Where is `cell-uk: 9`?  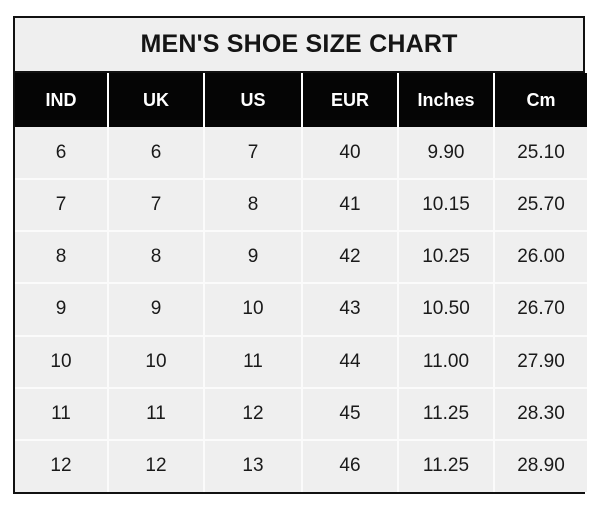
cell-uk: 9 is located at coordinates (156, 310).